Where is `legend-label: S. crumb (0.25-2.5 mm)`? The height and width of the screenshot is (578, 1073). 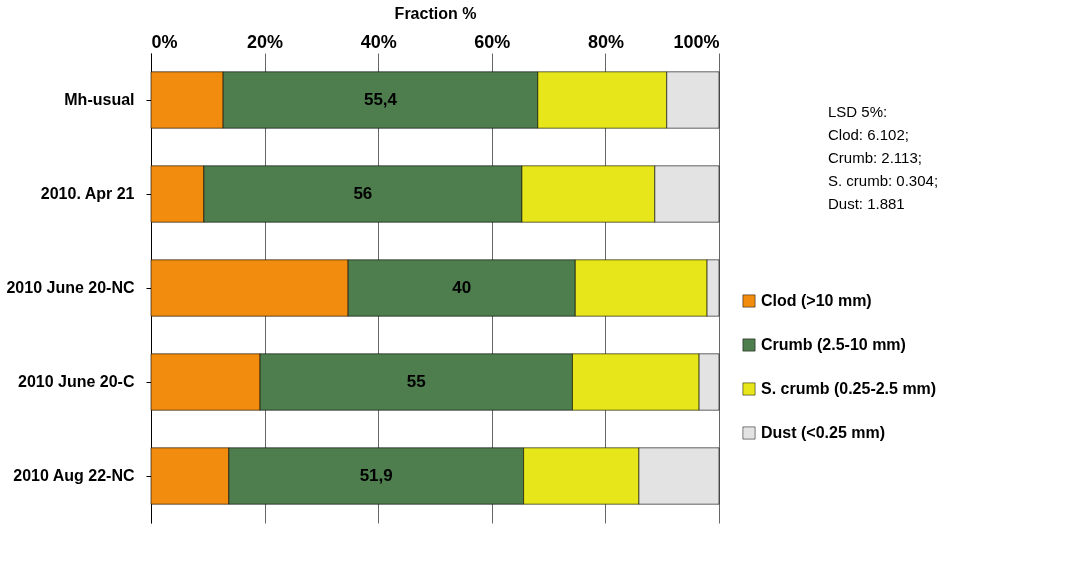
legend-label: S. crumb (0.25-2.5 mm) is located at coordinates (849, 388).